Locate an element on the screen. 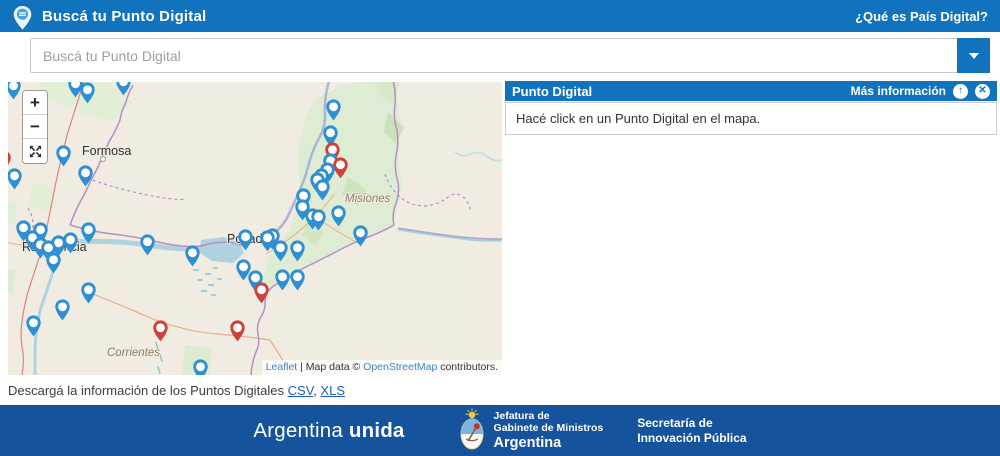 This screenshot has height=456, width=1000. secretaria-line2: Innovación Pública is located at coordinates (692, 437).